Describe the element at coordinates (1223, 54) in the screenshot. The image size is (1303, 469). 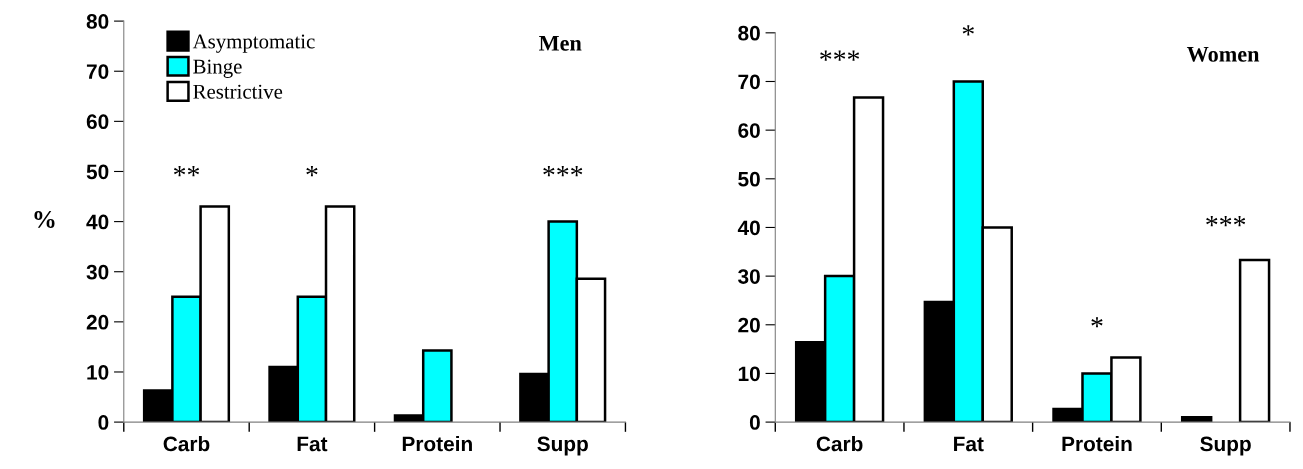
I see `chart-title: Women` at that location.